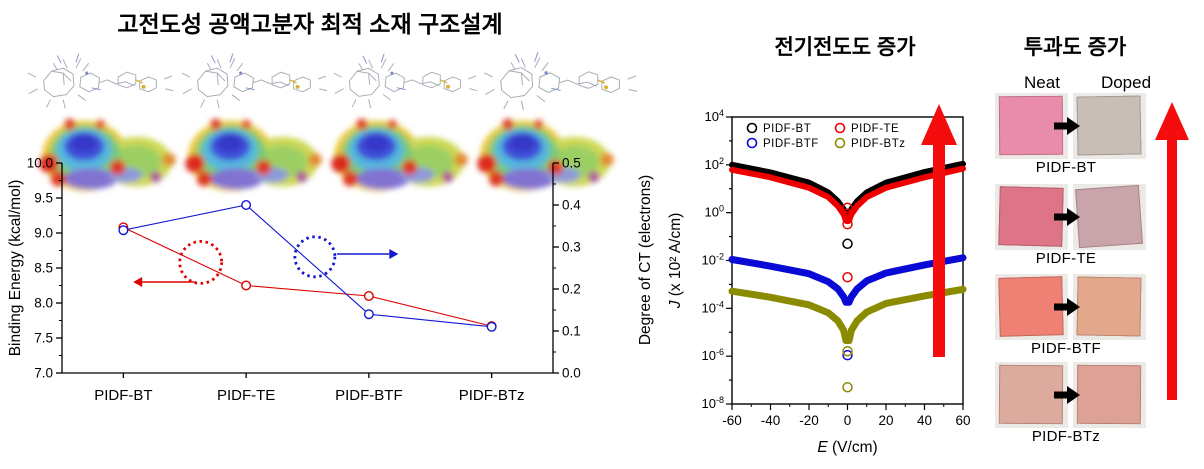  What do you see at coordinates (713, 403) in the screenshot?
I see `y-tick-label: 10⁻⁸` at bounding box center [713, 403].